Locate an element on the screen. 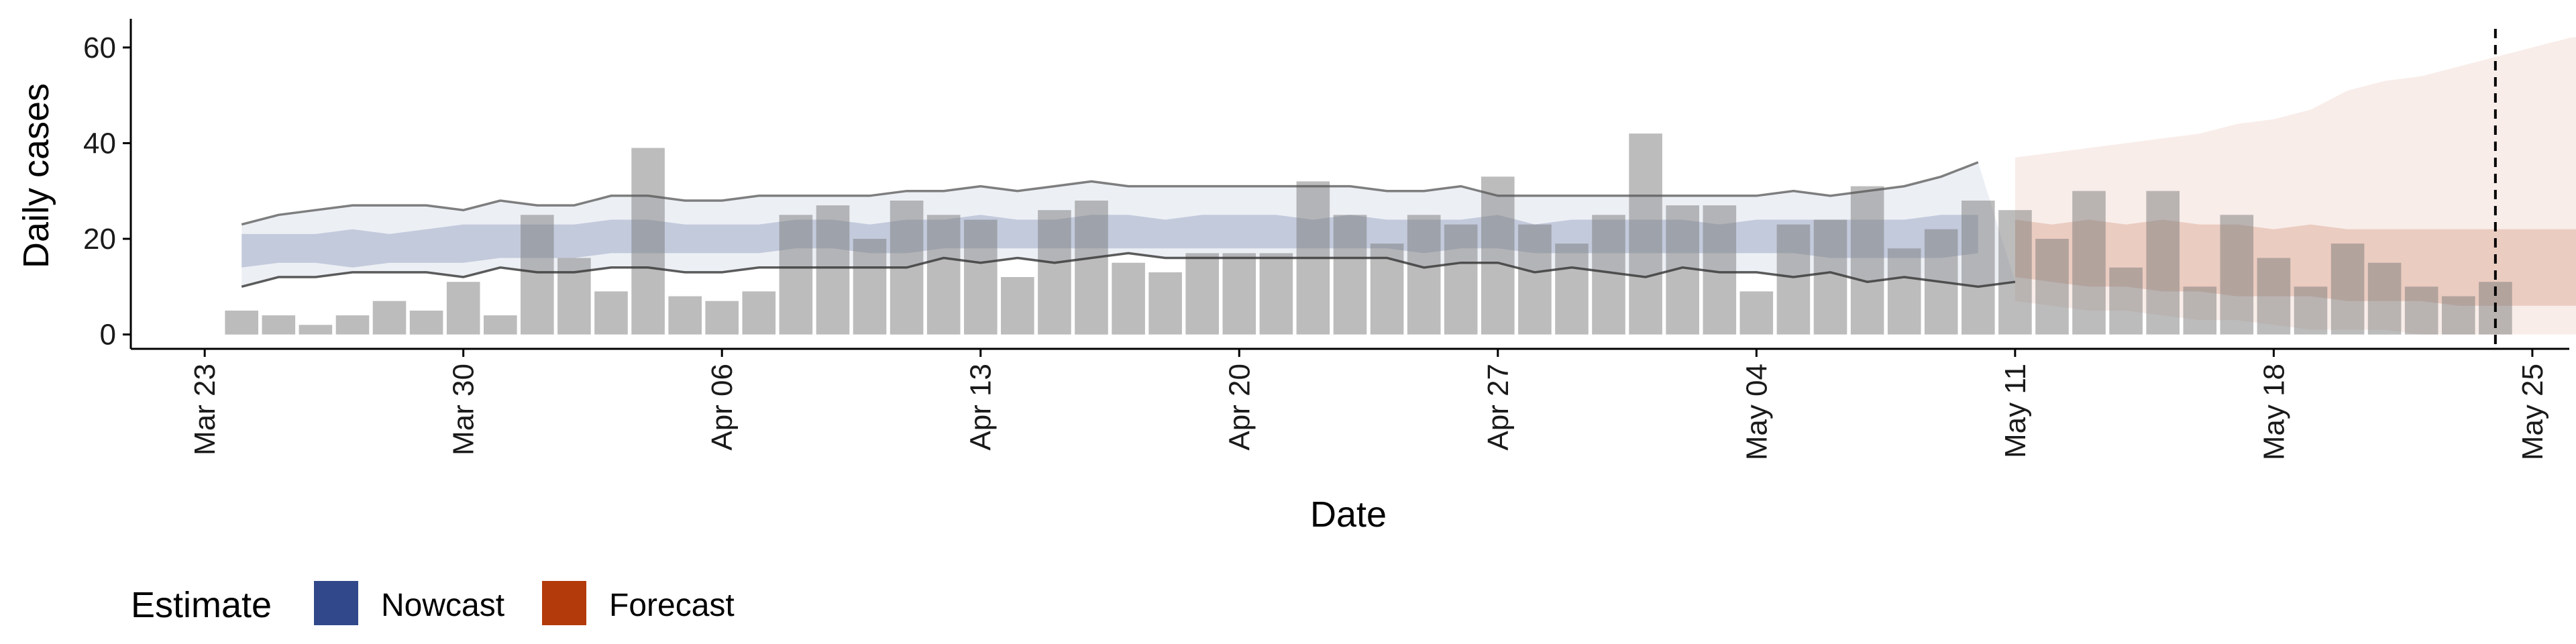 The width and height of the screenshot is (2576, 644). x-tick-label: Apr 20 is located at coordinates (1239, 407).